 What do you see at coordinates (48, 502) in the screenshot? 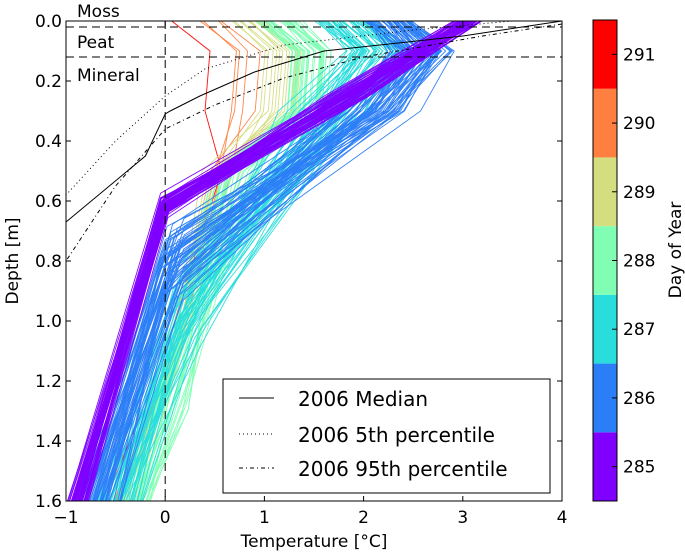
I see `y-tick-label: 1.6` at bounding box center [48, 502].